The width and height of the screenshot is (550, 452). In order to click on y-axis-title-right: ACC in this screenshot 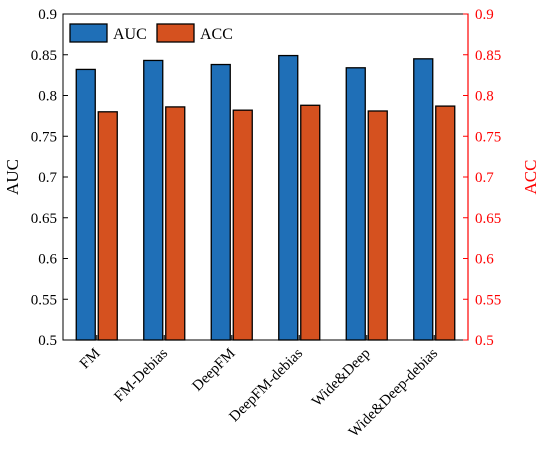, I will do `click(530, 177)`.